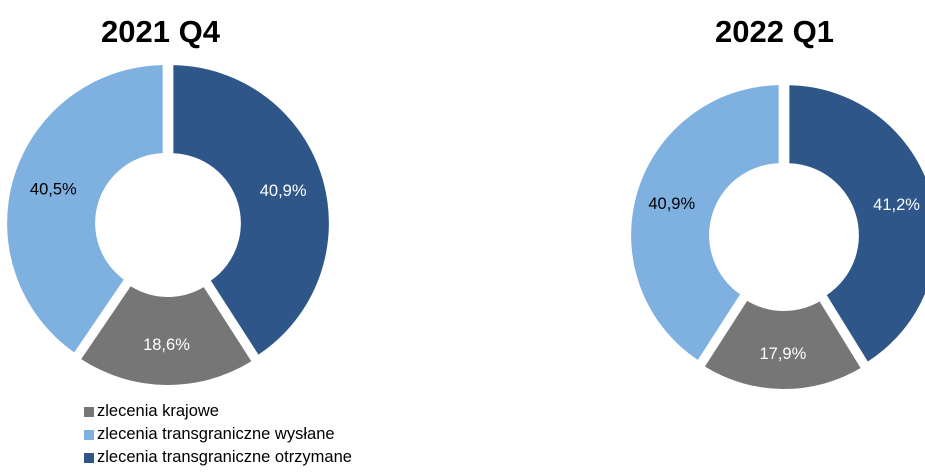 Image resolution: width=925 pixels, height=474 pixels. I want to click on legend-label: zlecenia krajowe, so click(158, 411).